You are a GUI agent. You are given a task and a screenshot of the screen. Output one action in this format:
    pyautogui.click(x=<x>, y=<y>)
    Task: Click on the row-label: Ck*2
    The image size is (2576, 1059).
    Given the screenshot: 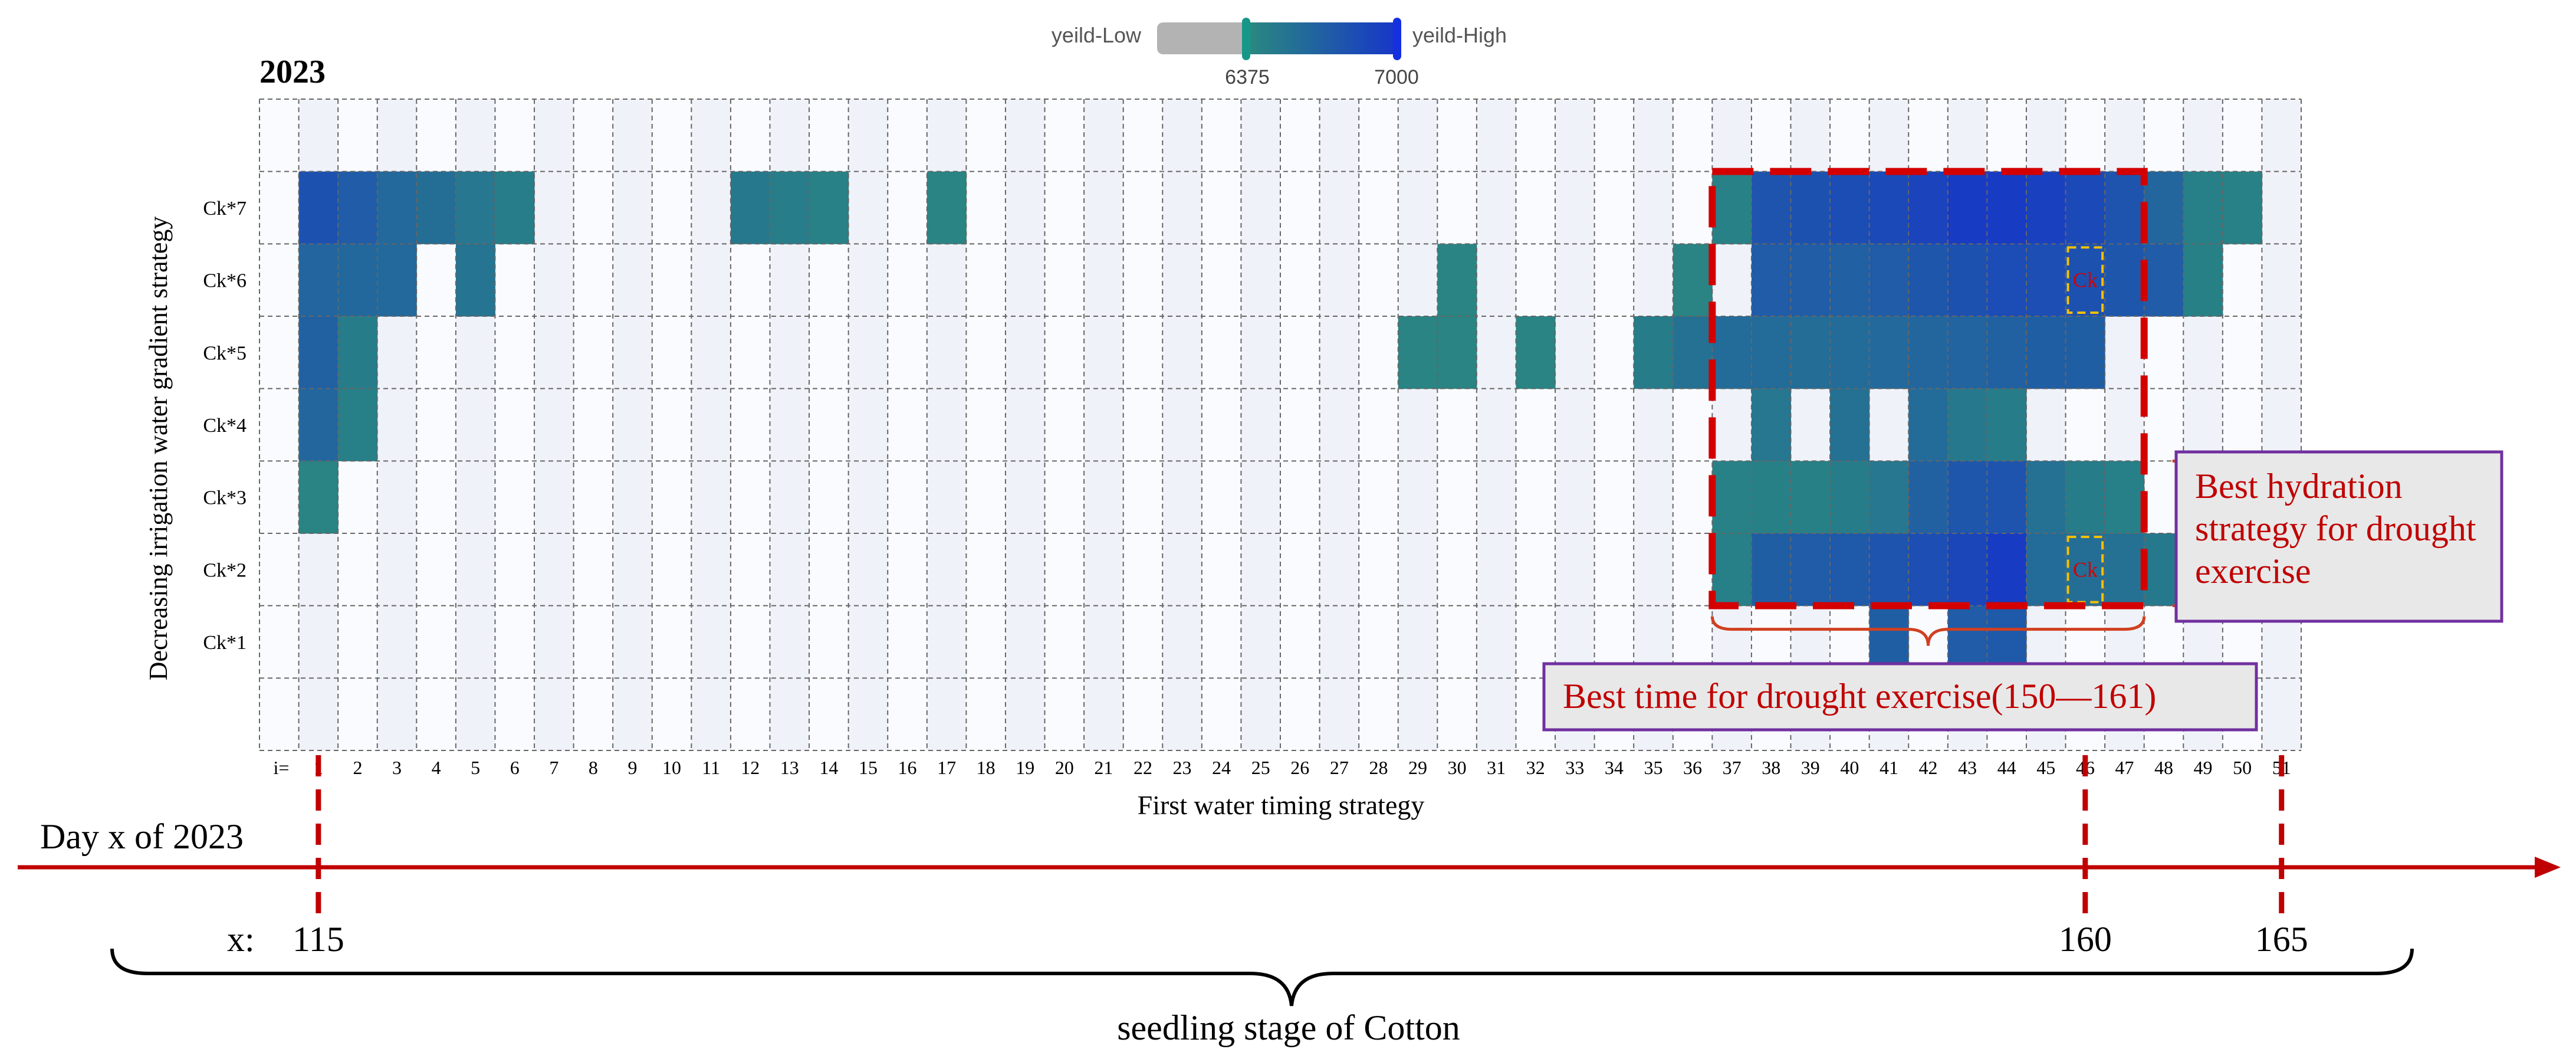 What is the action you would take?
    pyautogui.click(x=225, y=570)
    